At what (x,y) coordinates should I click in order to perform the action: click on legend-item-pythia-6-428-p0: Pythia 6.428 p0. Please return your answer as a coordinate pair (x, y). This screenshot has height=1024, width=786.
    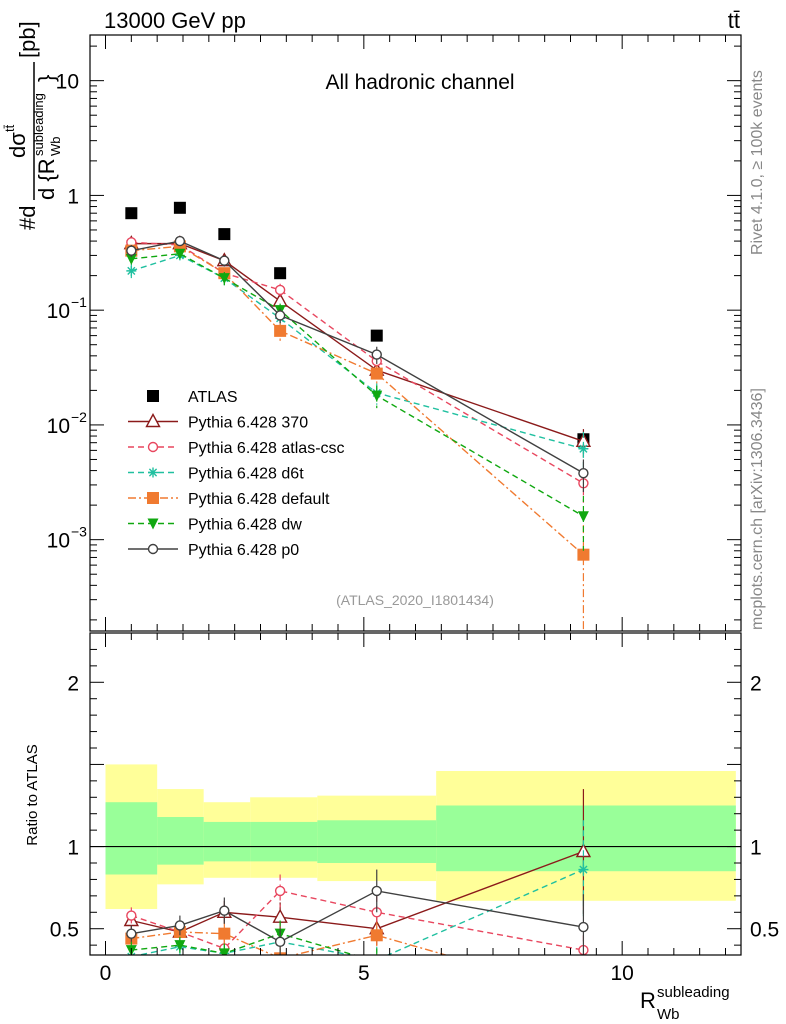
    Looking at the image, I should click on (213, 550).